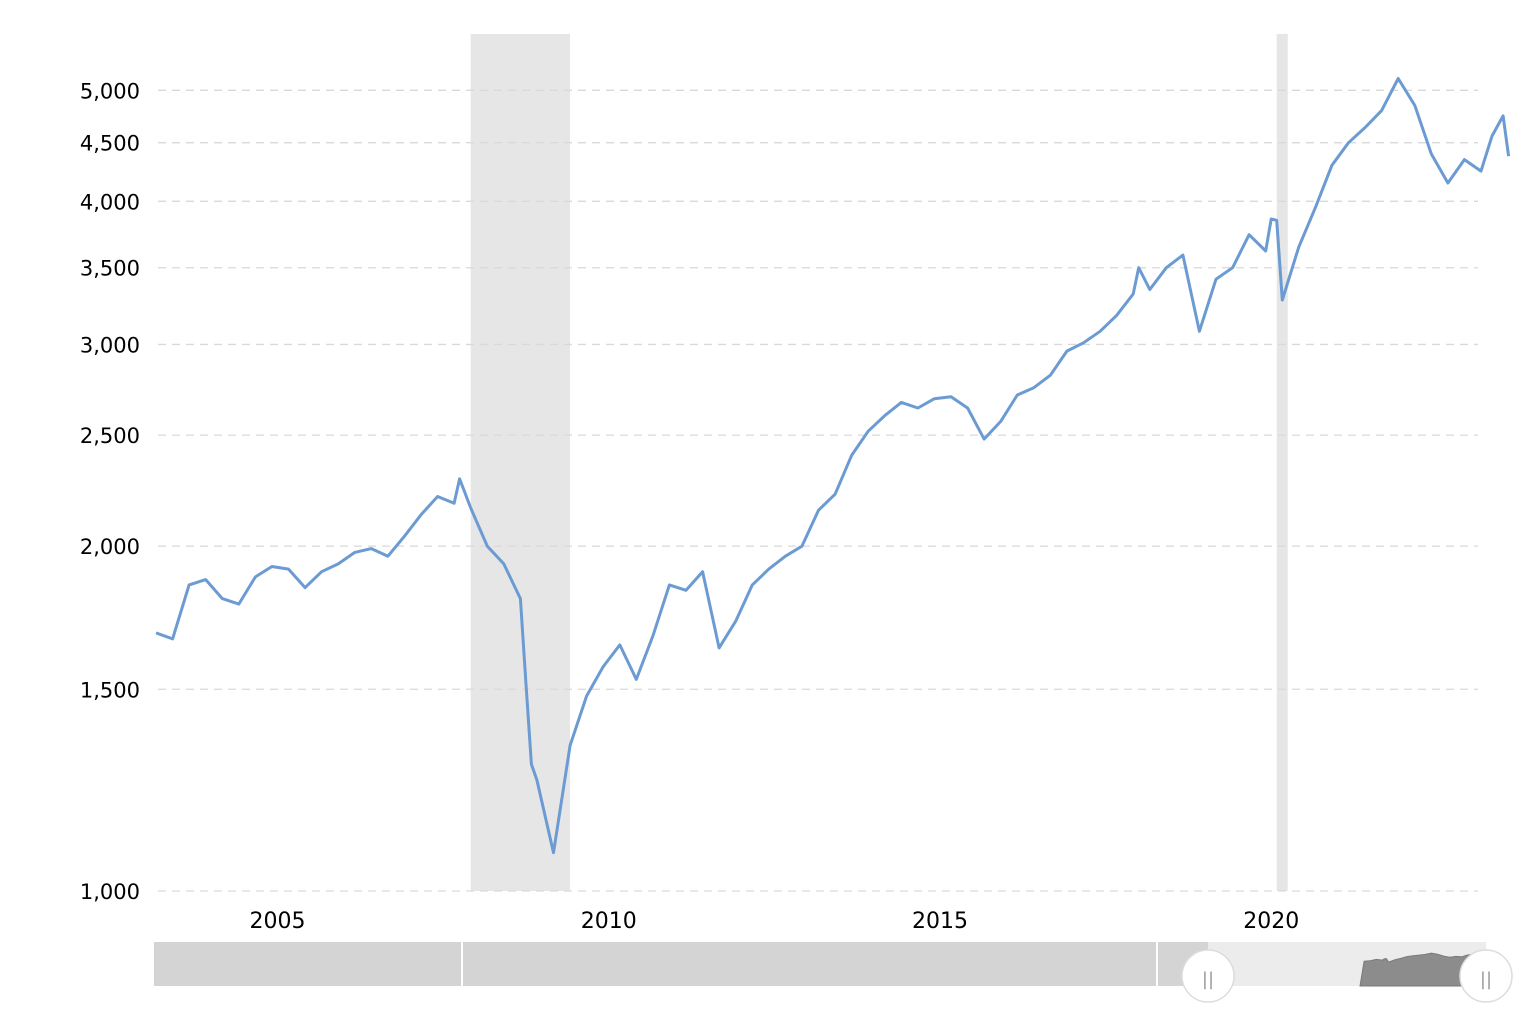 The height and width of the screenshot is (1018, 1516). What do you see at coordinates (110, 269) in the screenshot?
I see `y-tick-label: 3,500` at bounding box center [110, 269].